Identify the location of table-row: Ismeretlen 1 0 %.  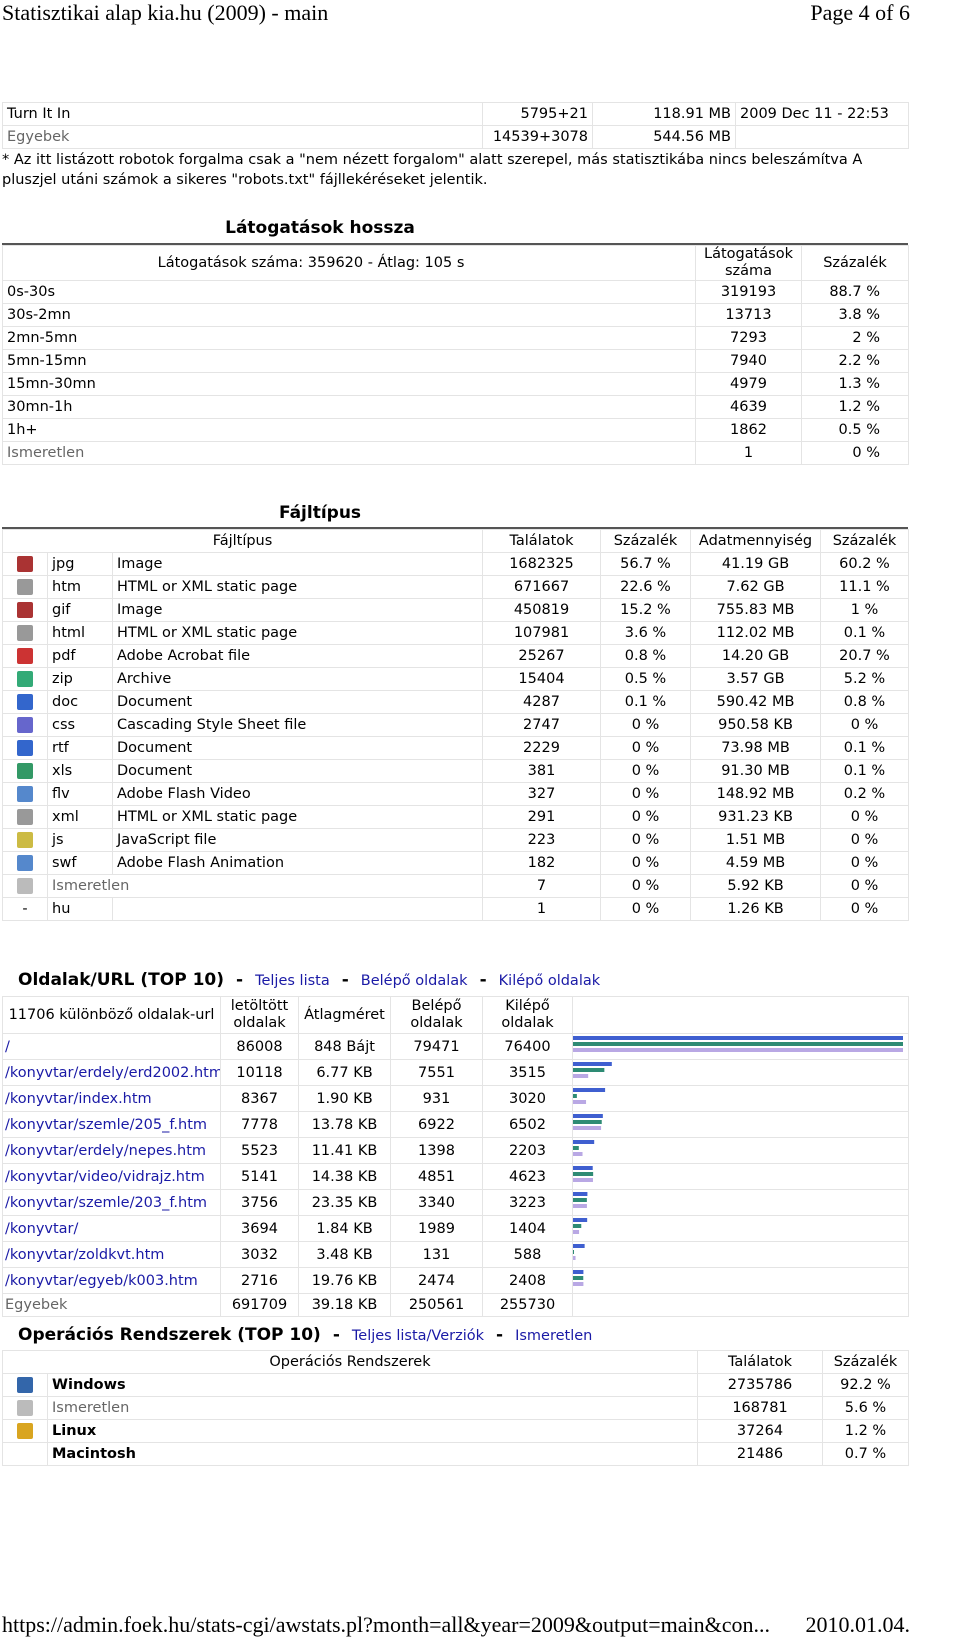
(455, 453).